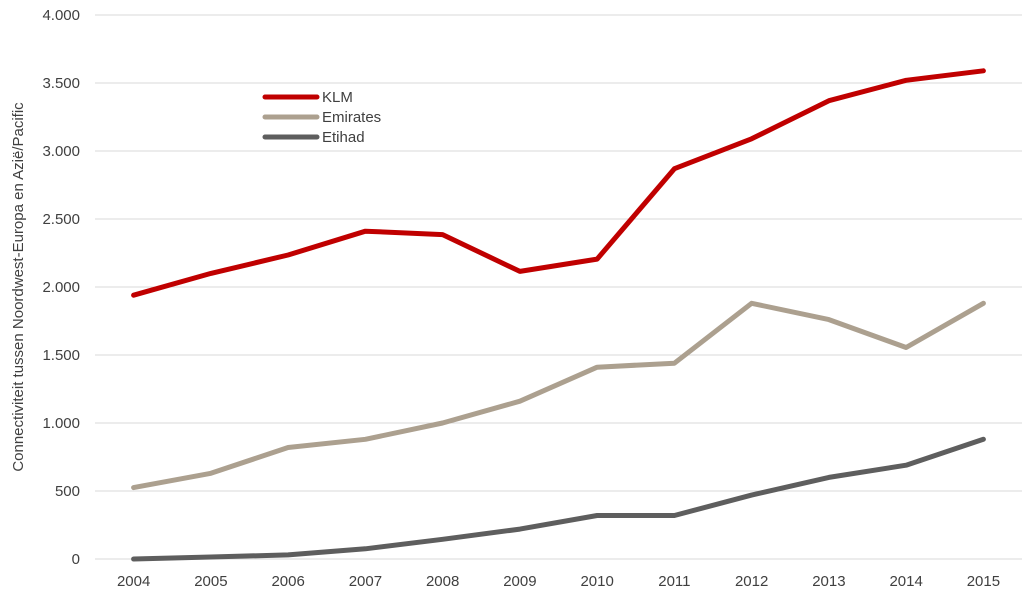 Image resolution: width=1029 pixels, height=592 pixels. I want to click on x-tick-label: 2014, so click(905, 581).